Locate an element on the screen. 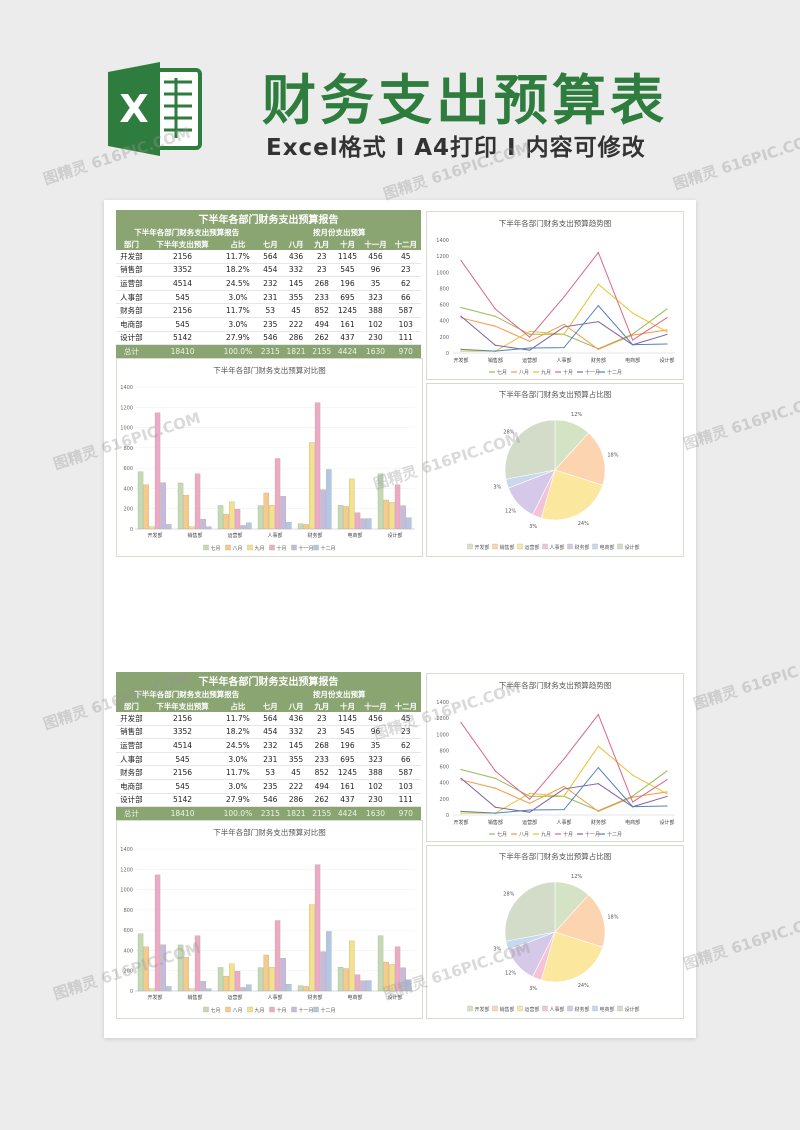  watermark: 图精灵 616PIC.COM is located at coordinates (740, 941).